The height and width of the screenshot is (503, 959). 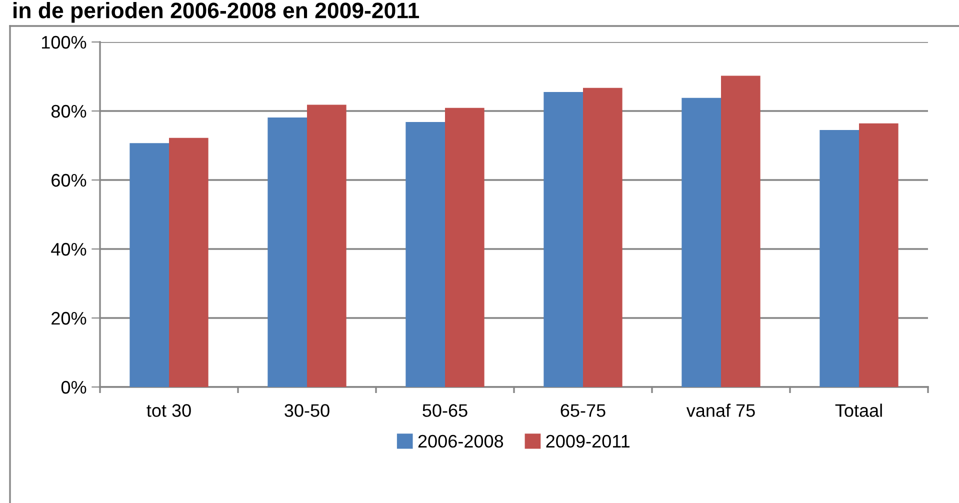 I want to click on x-tick-label: vanaf 75, so click(x=720, y=410).